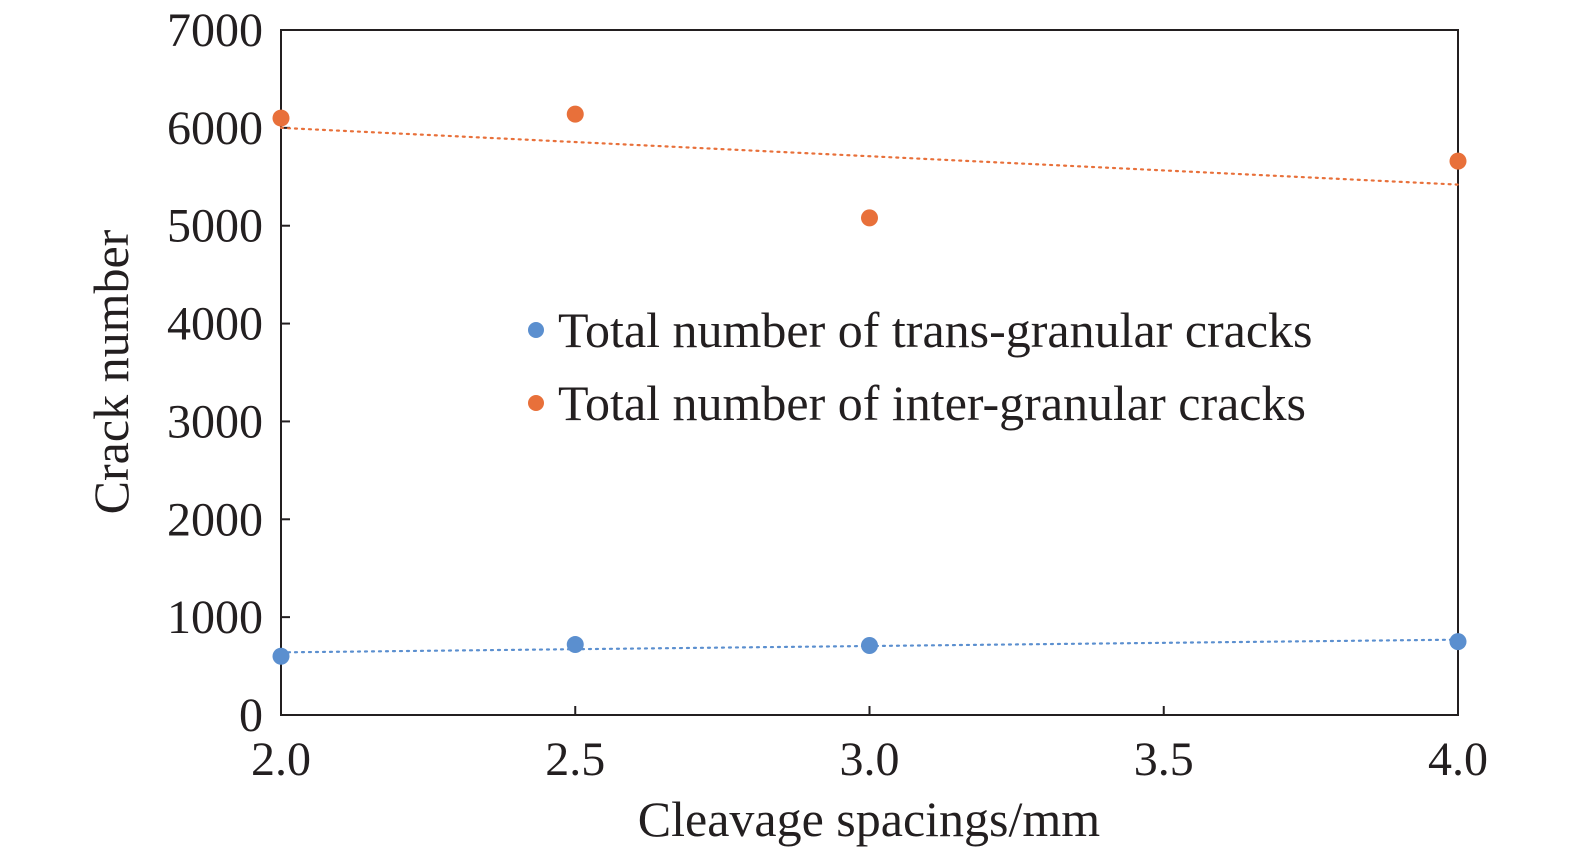  Describe the element at coordinates (215, 30) in the screenshot. I see `y-tick-label: 7000` at that location.